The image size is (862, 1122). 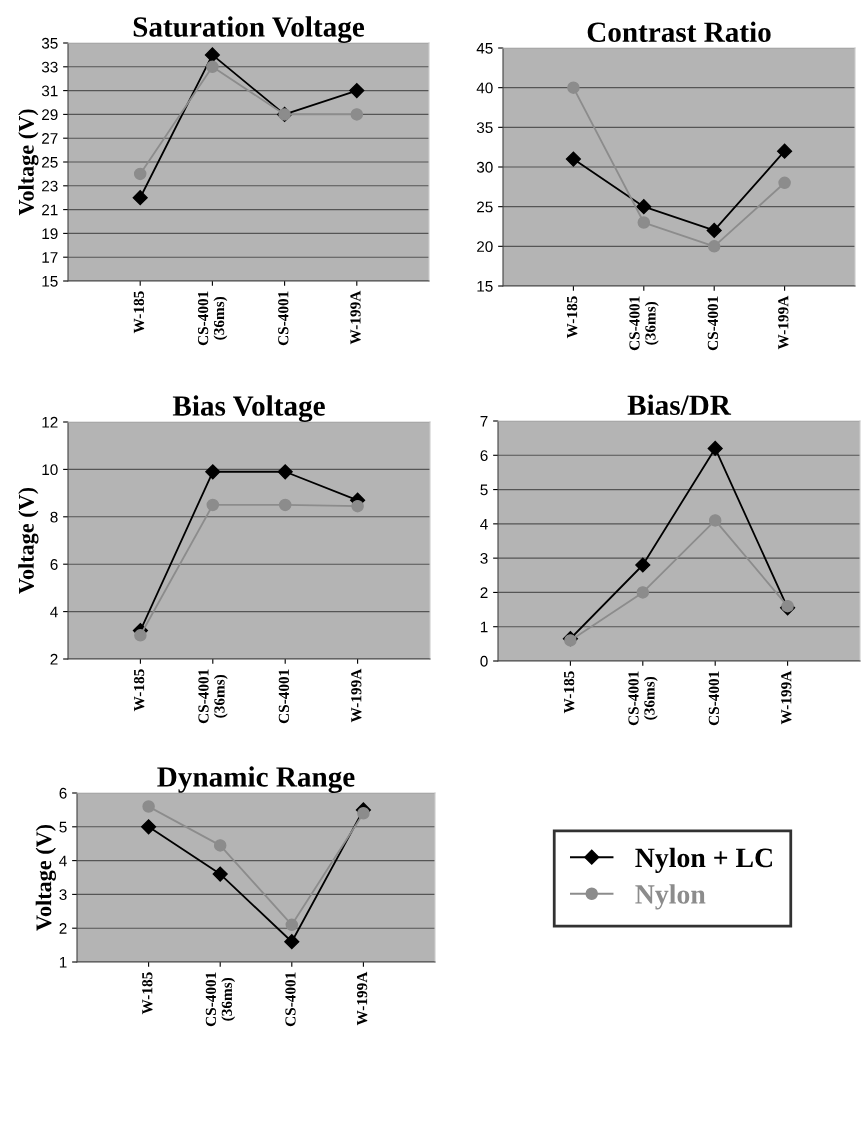 What do you see at coordinates (249, 29) in the screenshot?
I see `chart-title: Saturation Voltage` at bounding box center [249, 29].